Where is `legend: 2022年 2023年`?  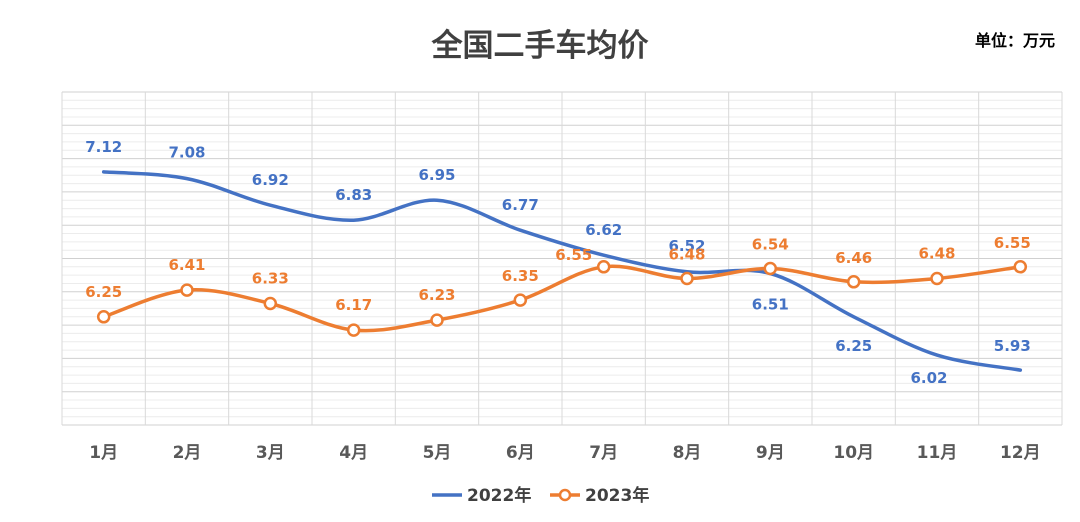
legend: 2022年 2023年 is located at coordinates (540, 495).